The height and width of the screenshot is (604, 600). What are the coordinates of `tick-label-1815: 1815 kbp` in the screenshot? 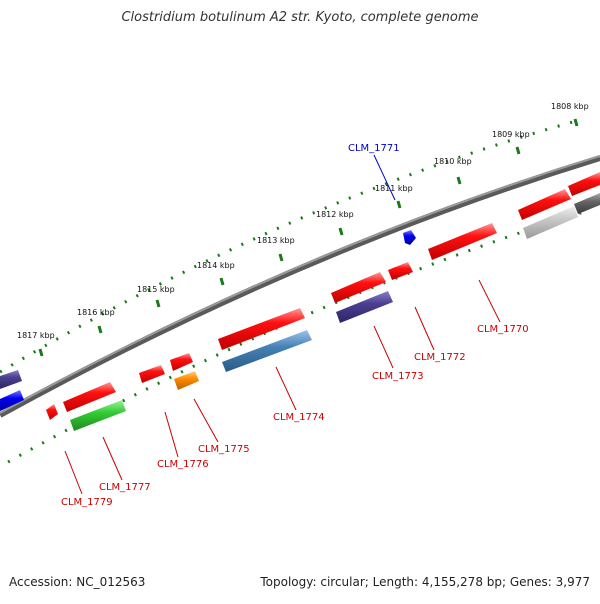 It's located at (156, 289).